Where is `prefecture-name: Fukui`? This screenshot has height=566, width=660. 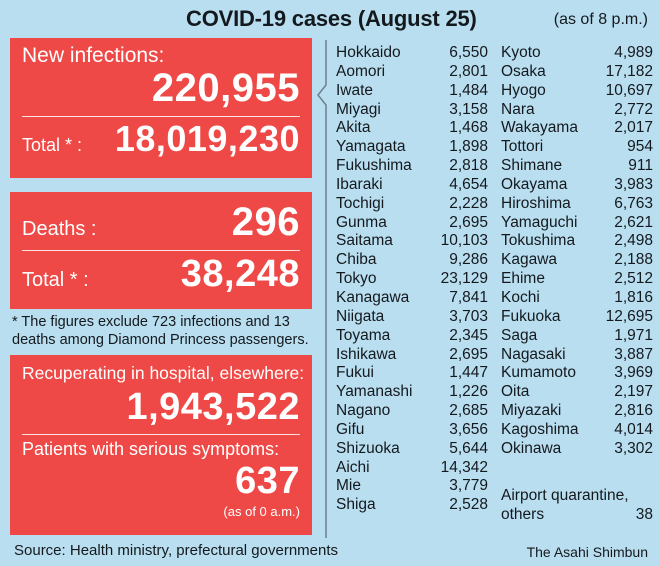 prefecture-name: Fukui is located at coordinates (355, 373).